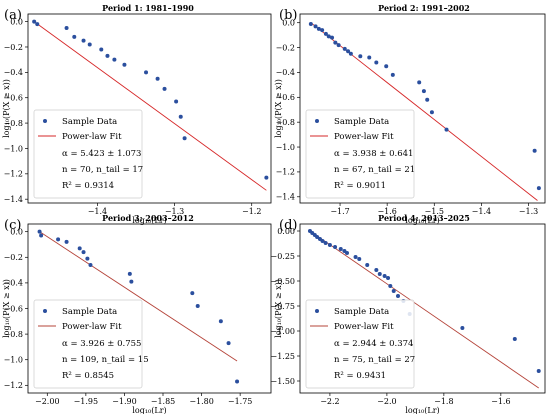  I want to click on y-tick-label: −0.75, so click(282, 306).